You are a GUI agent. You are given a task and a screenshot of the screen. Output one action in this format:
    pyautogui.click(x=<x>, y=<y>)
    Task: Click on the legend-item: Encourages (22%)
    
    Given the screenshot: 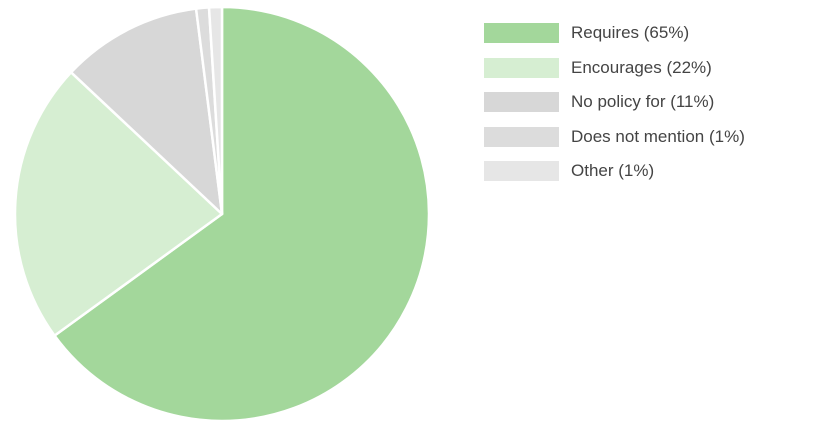 What is the action you would take?
    pyautogui.click(x=649, y=68)
    